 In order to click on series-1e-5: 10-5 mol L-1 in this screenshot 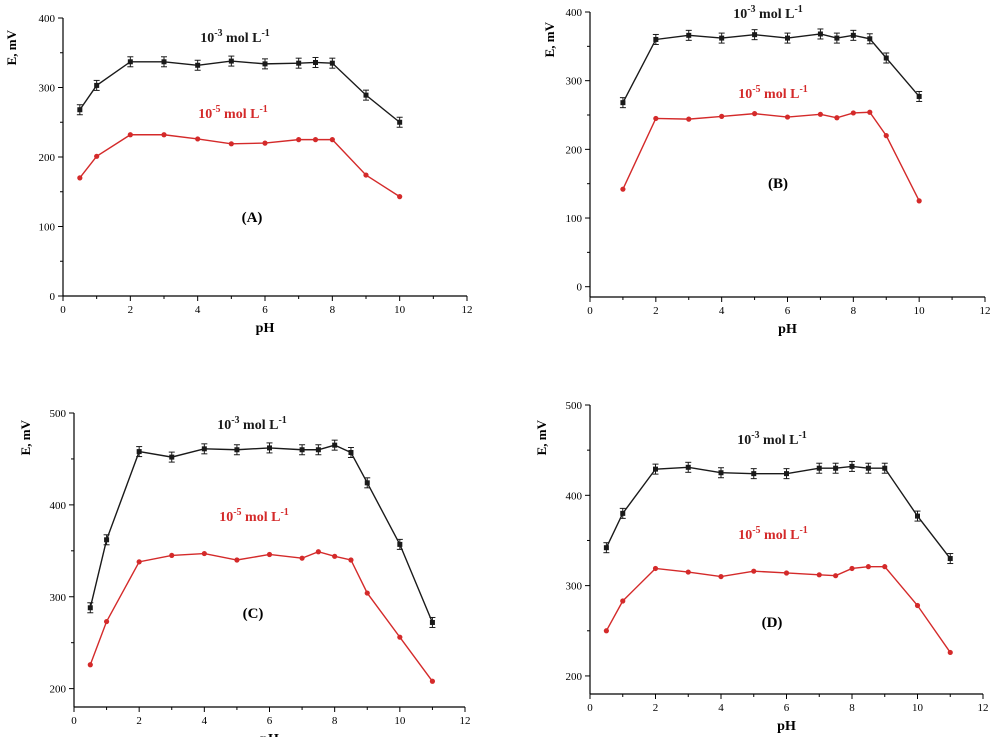, I will do `click(771, 144)`.